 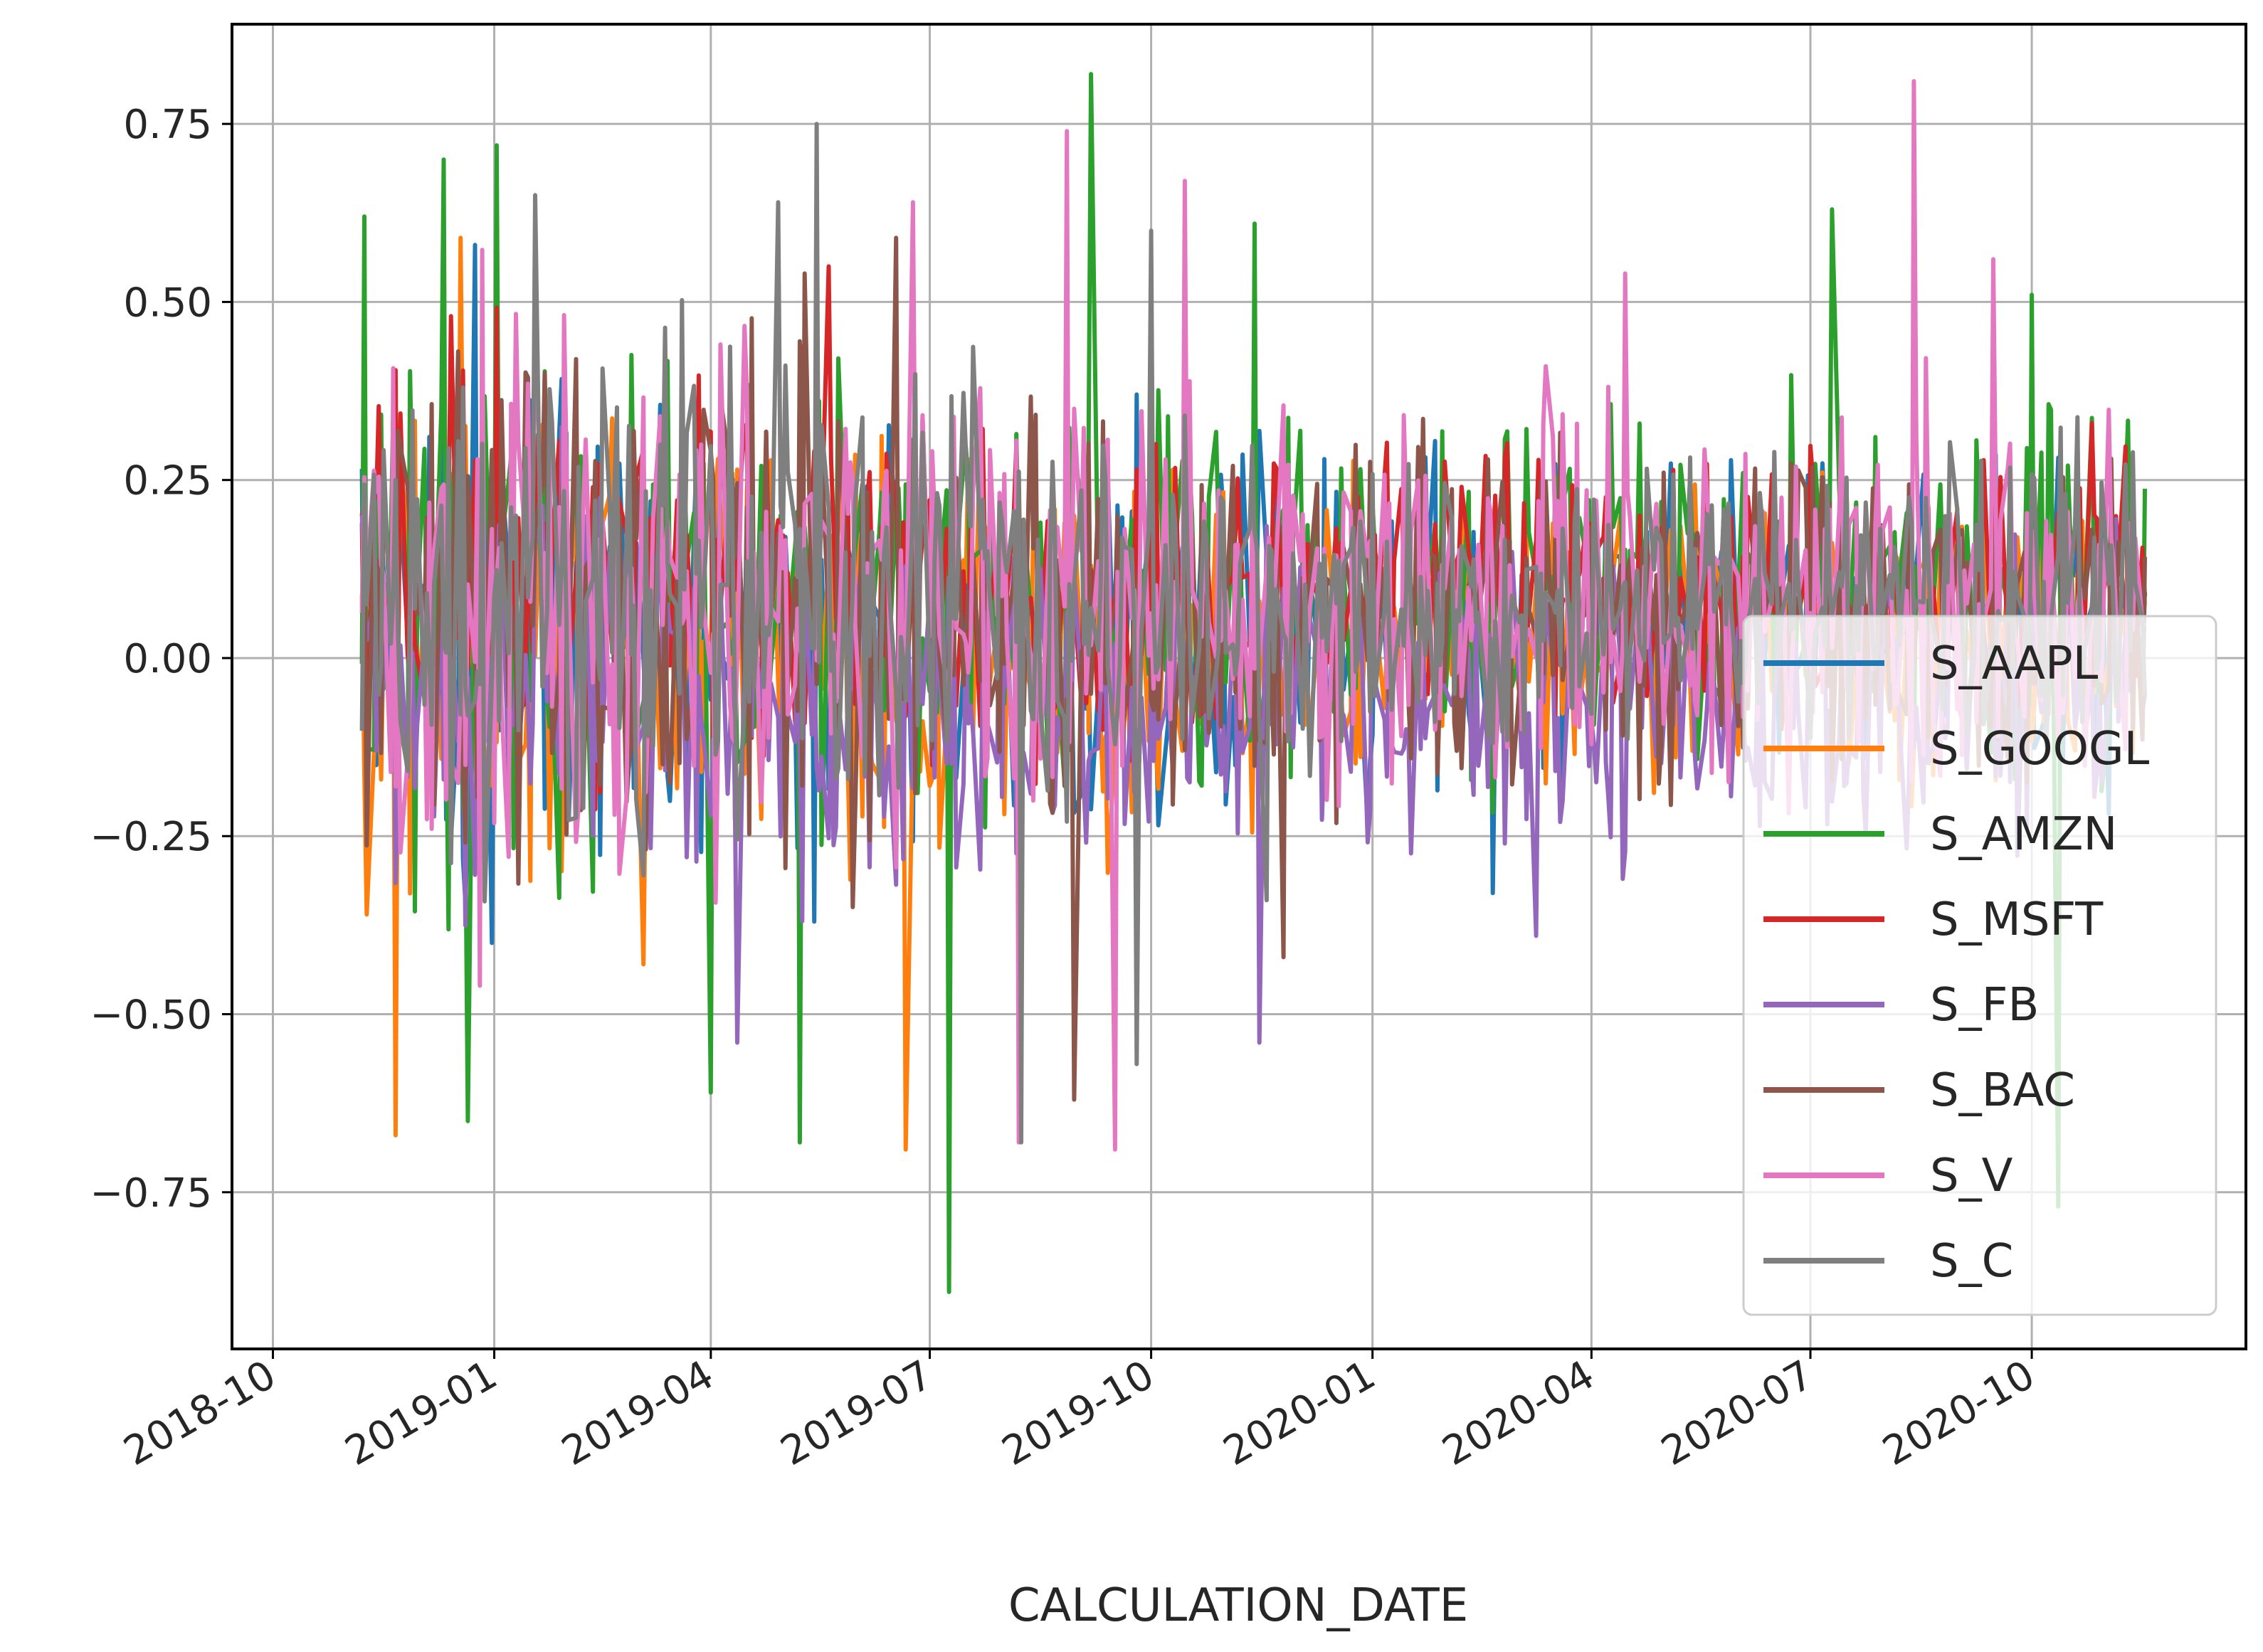 What do you see at coordinates (151, 837) in the screenshot?
I see `y-tick-label: −0.25` at bounding box center [151, 837].